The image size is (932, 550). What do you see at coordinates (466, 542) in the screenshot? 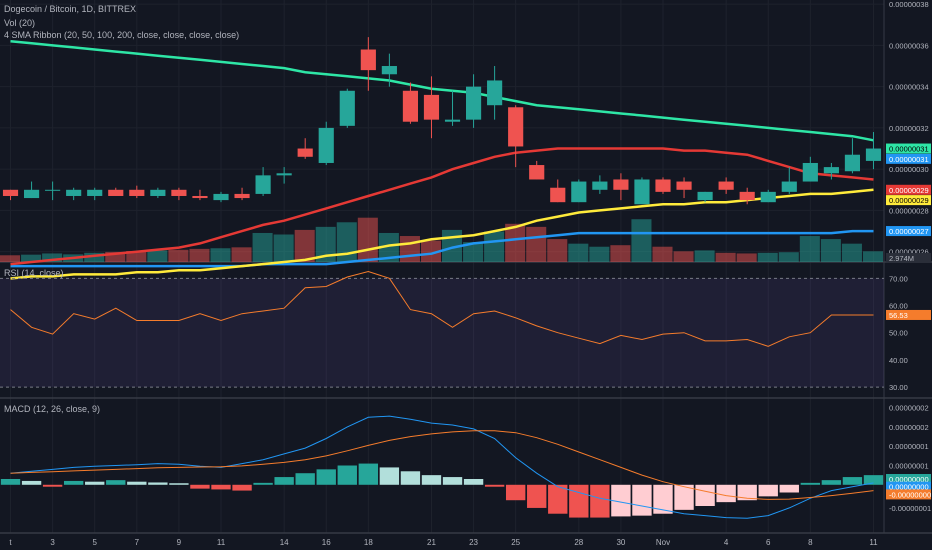
I see `time-axis` at bounding box center [466, 542].